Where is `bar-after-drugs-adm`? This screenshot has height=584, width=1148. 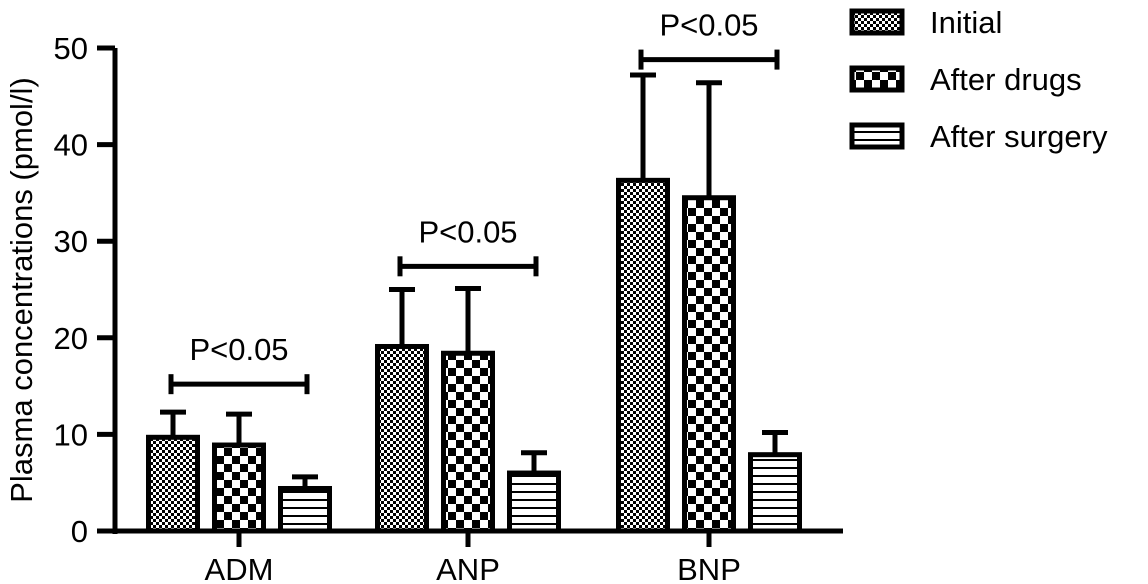 bar-after-drugs-adm is located at coordinates (239, 488).